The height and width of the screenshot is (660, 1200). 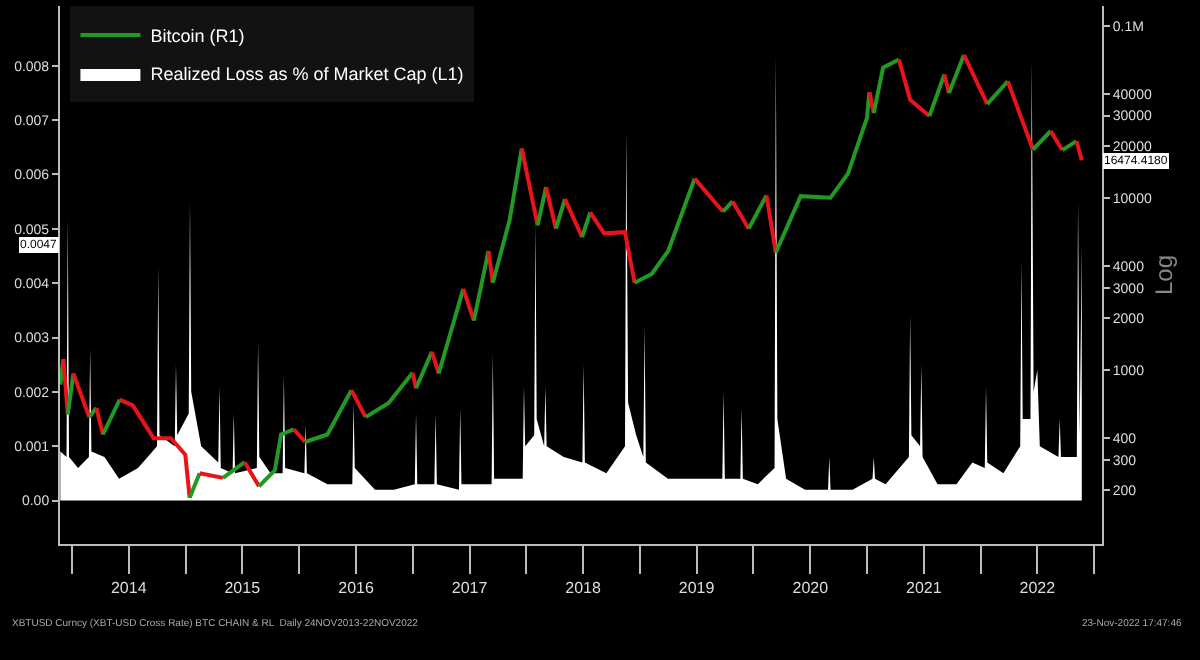 What do you see at coordinates (356, 588) in the screenshot?
I see `x-tick-label: 2016` at bounding box center [356, 588].